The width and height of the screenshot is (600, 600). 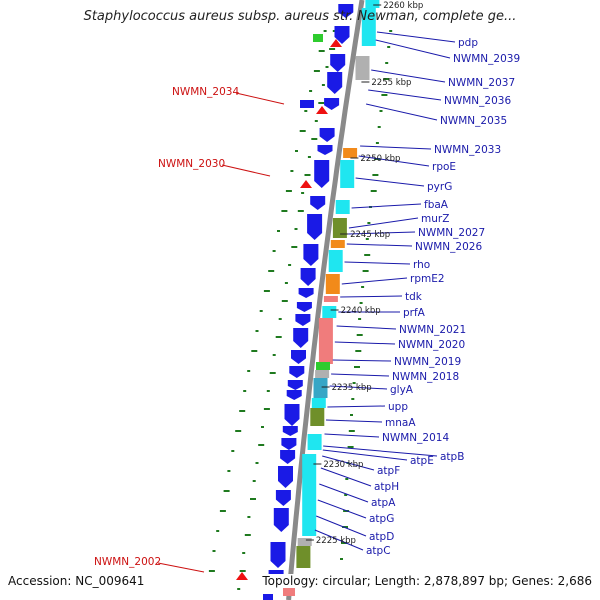 What do you see at coordinates (378, 551) in the screenshot?
I see `gene-label: atpC` at bounding box center [378, 551].